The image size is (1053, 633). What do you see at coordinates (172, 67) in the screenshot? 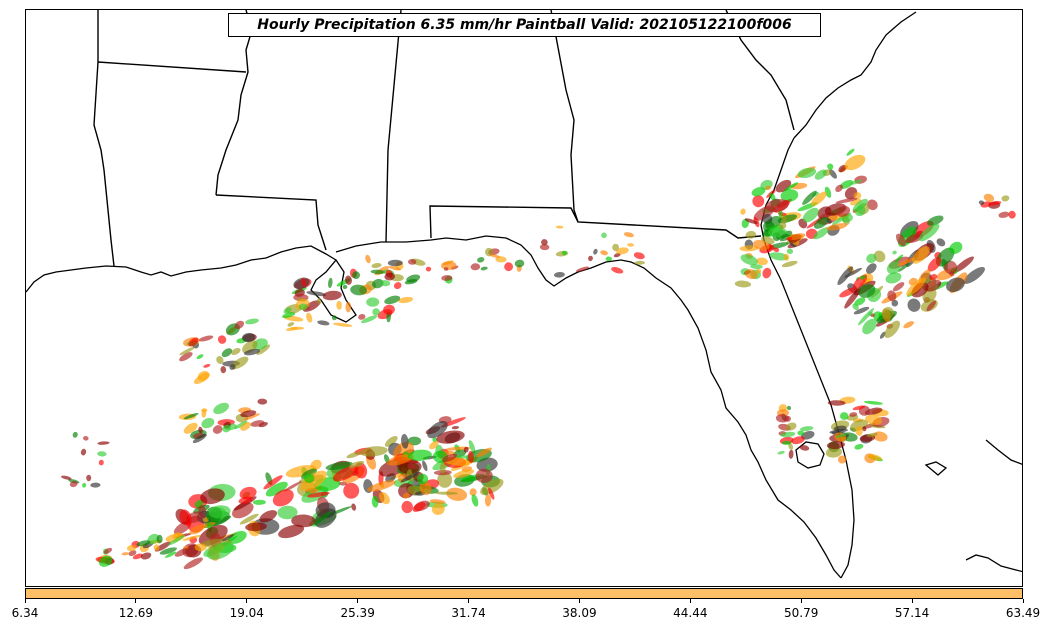
I see `border-arkansas-louisiana` at bounding box center [172, 67].